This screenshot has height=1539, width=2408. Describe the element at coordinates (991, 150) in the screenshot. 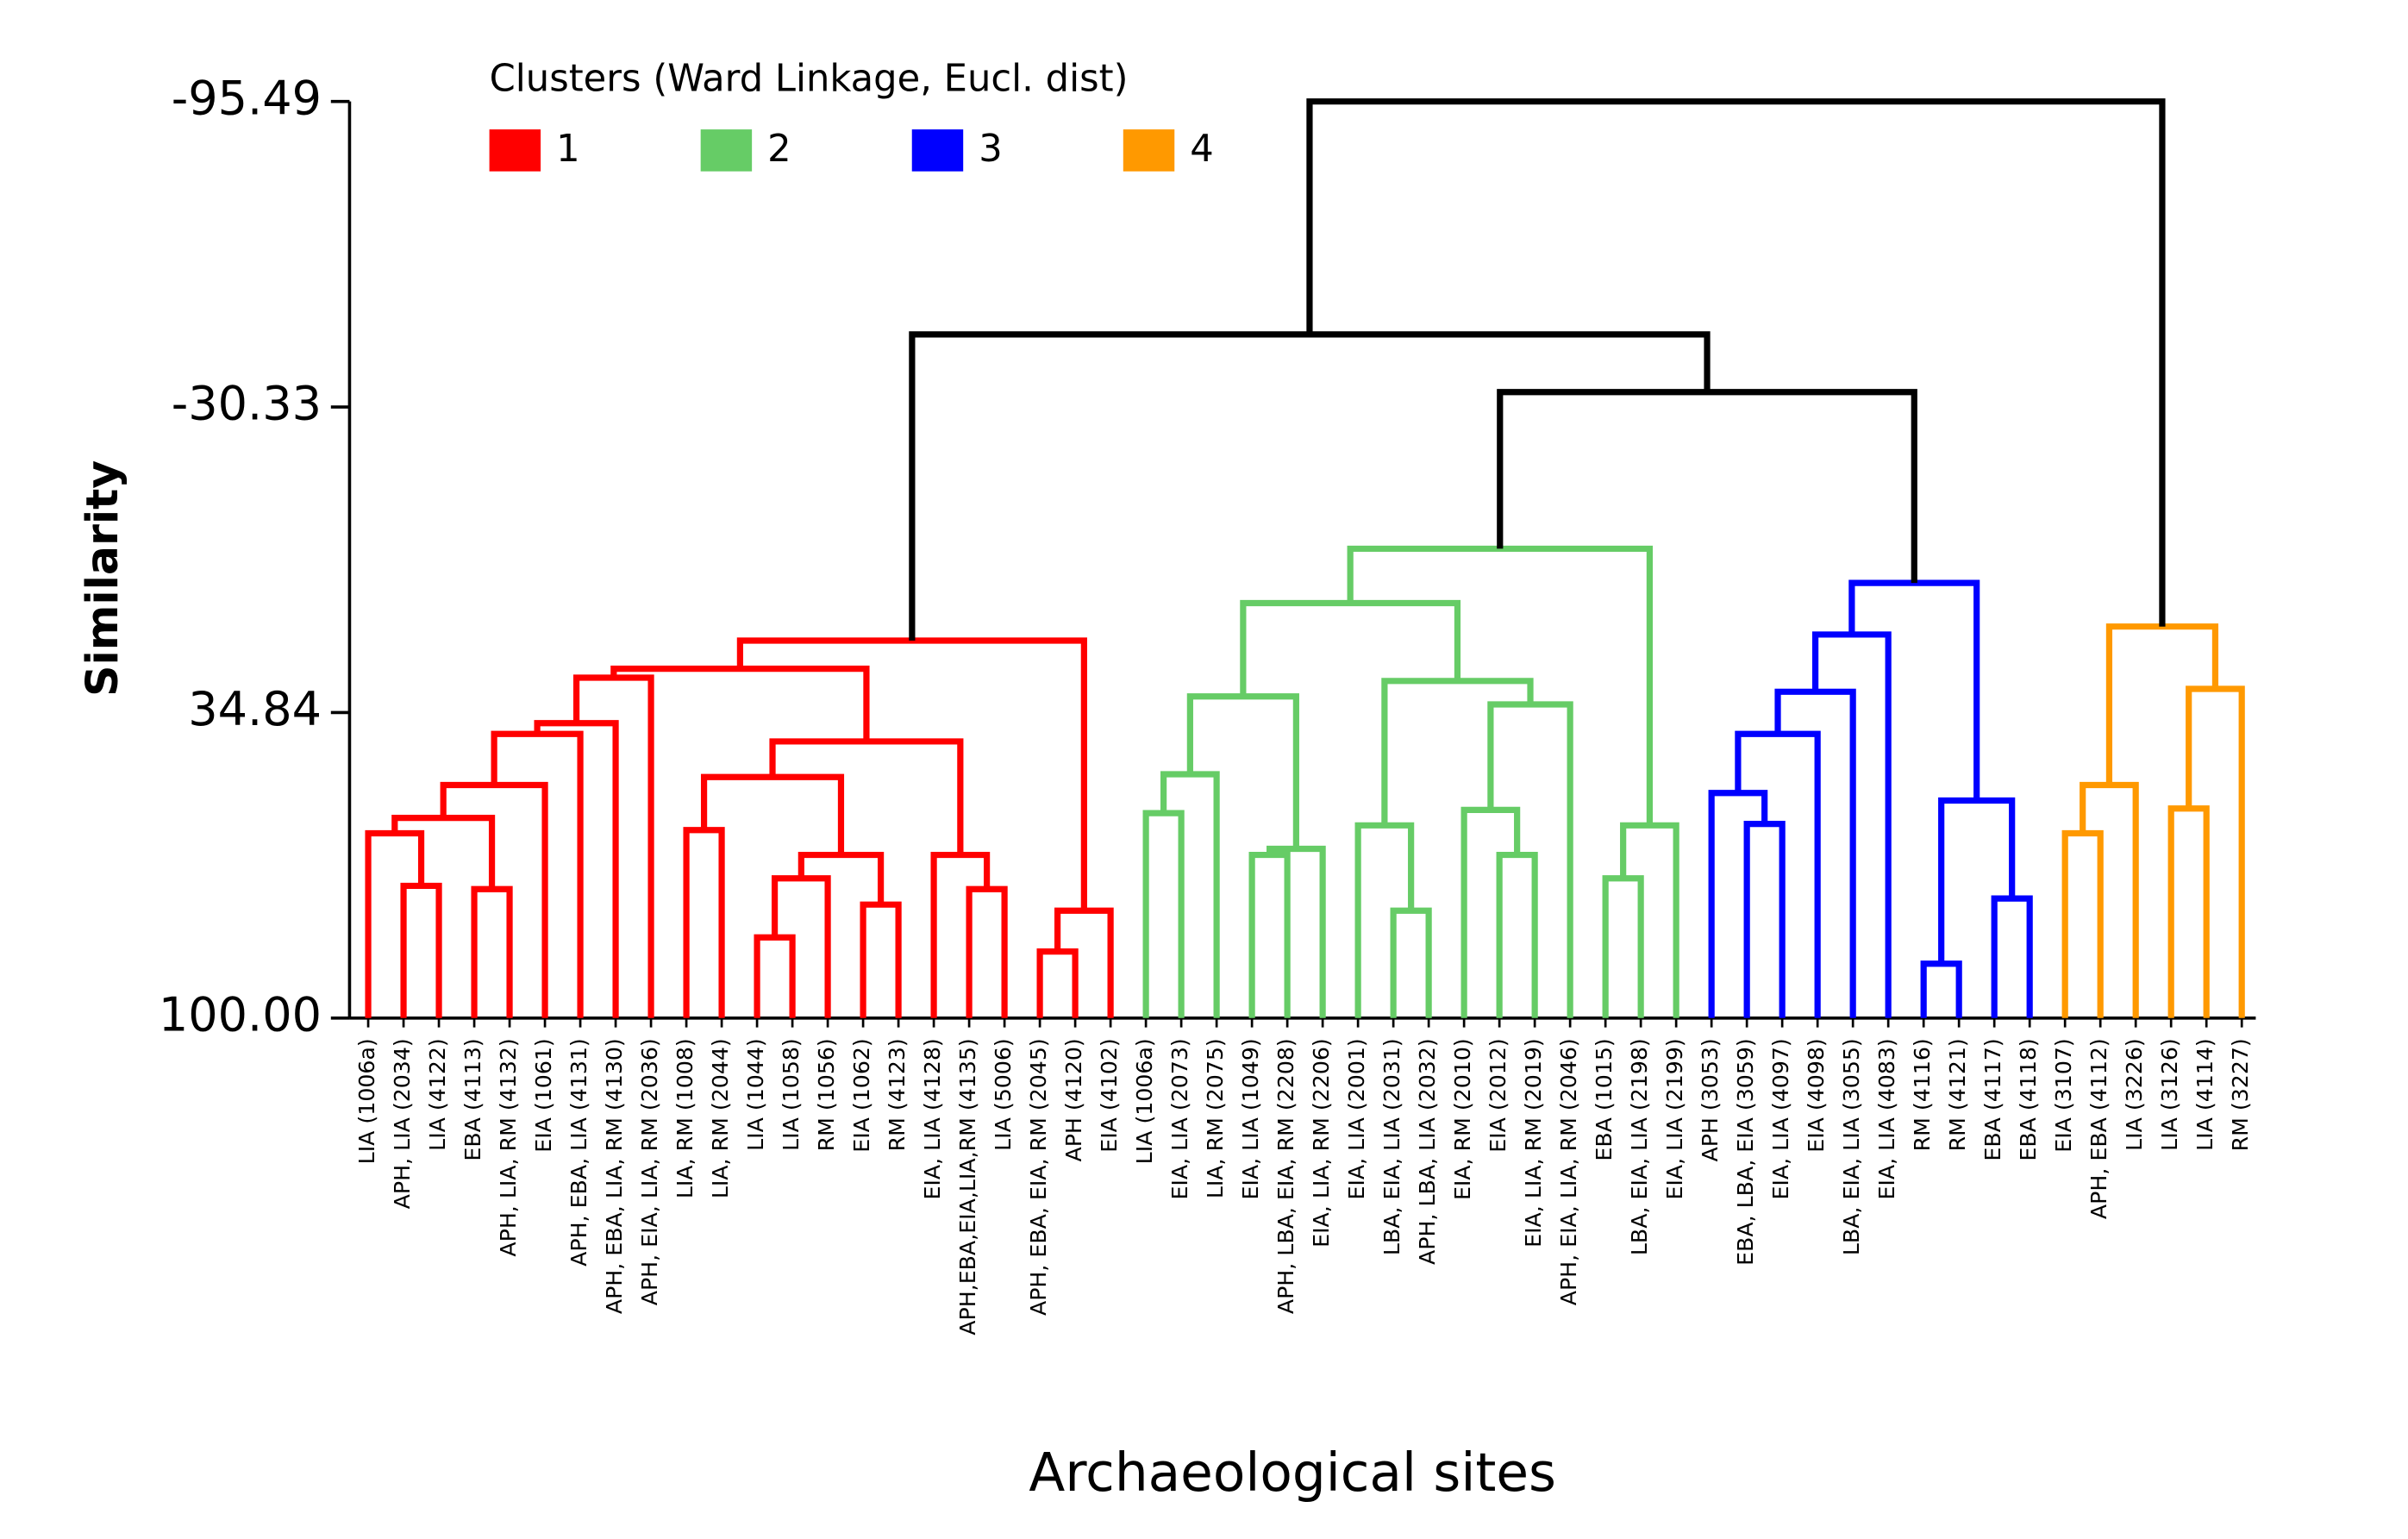

I see `legend-label: 3` at that location.